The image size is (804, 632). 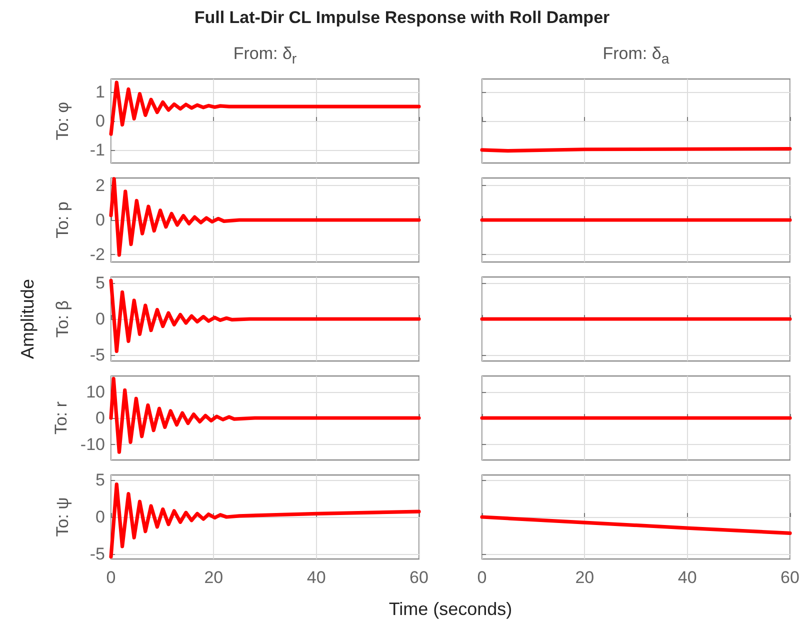 I want to click on chart-subtitle: From: δ$_{a}$, so click(x=636, y=56).